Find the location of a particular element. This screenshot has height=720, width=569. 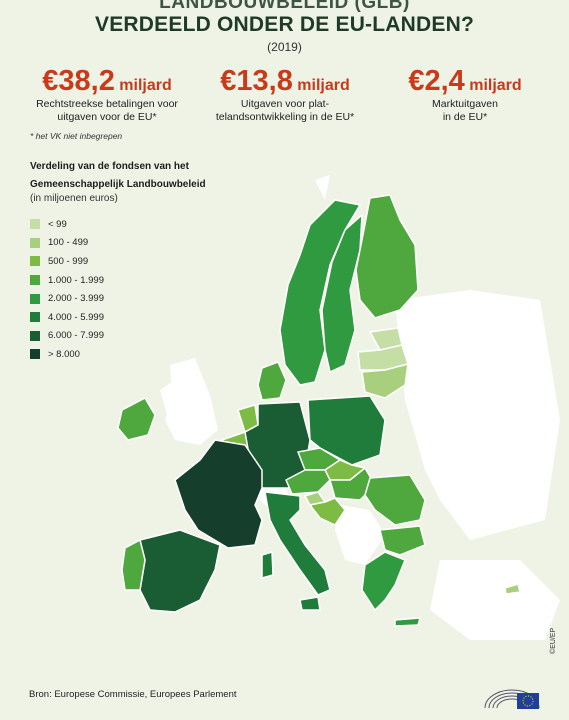

legend-item: 6.000 - 7.999 is located at coordinates (67, 336).